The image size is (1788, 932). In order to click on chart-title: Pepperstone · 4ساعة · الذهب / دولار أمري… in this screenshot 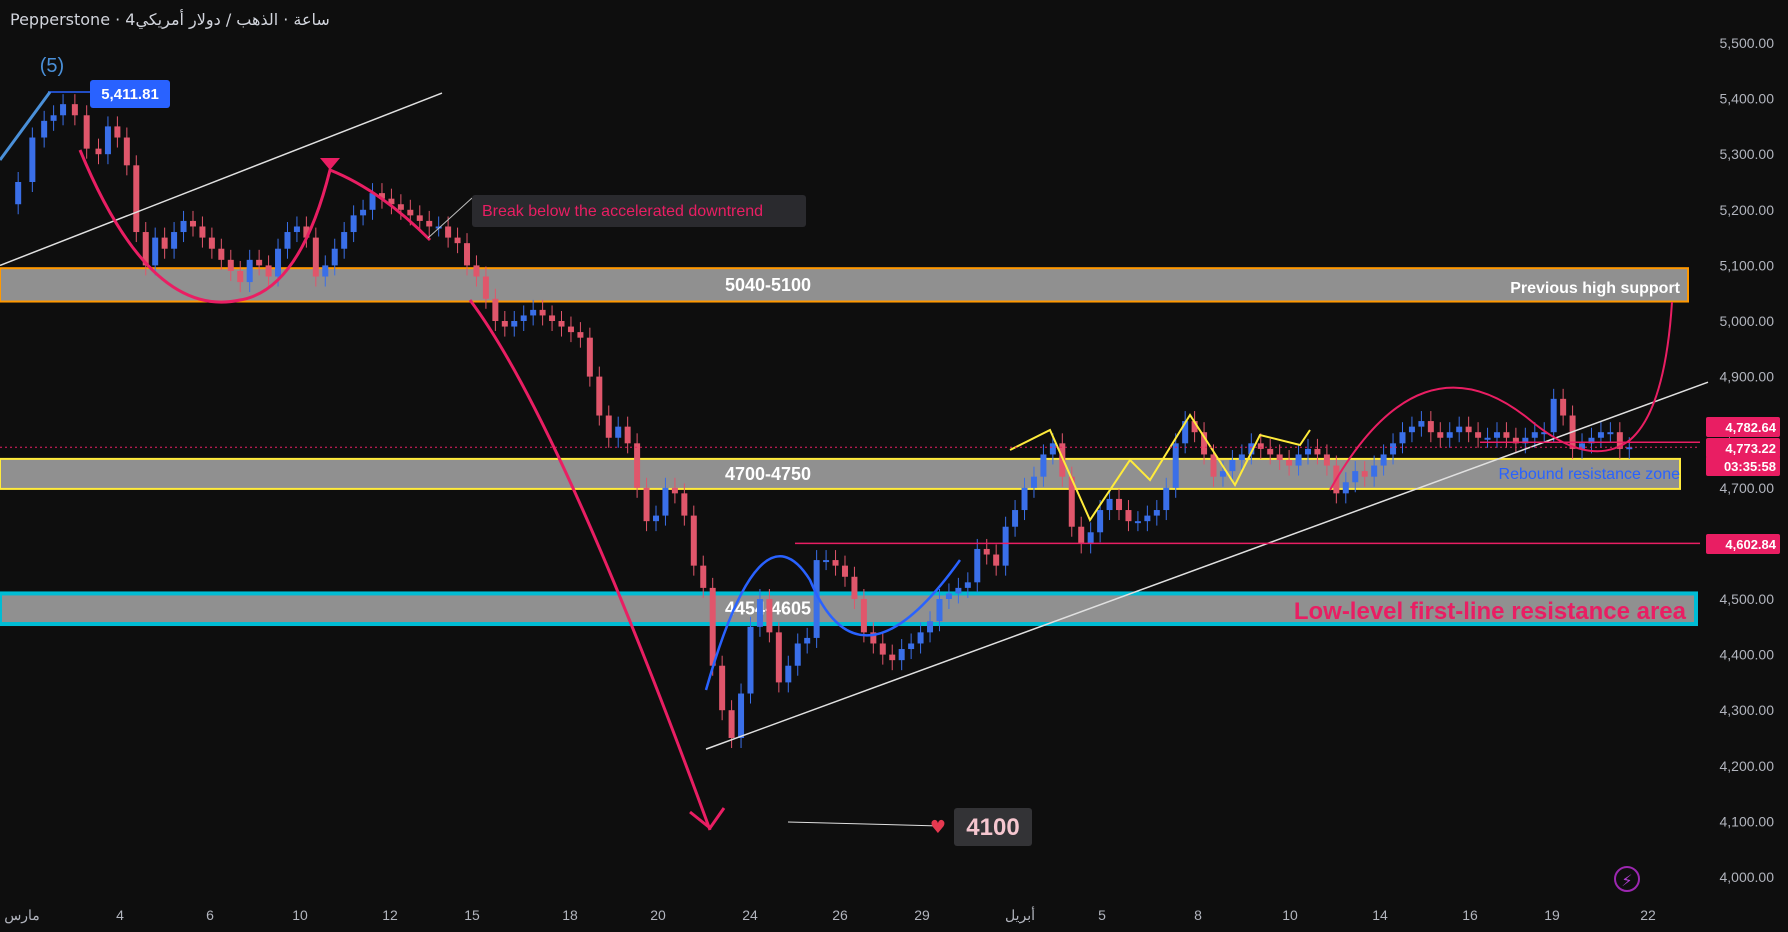, I will do `click(170, 19)`.